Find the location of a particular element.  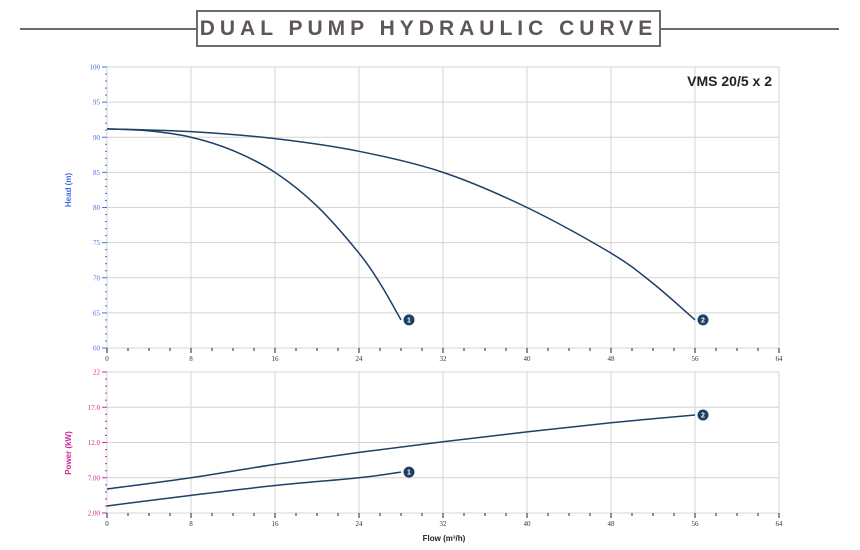

flow-axis-title: Flow (m³/h) is located at coordinates (444, 538).